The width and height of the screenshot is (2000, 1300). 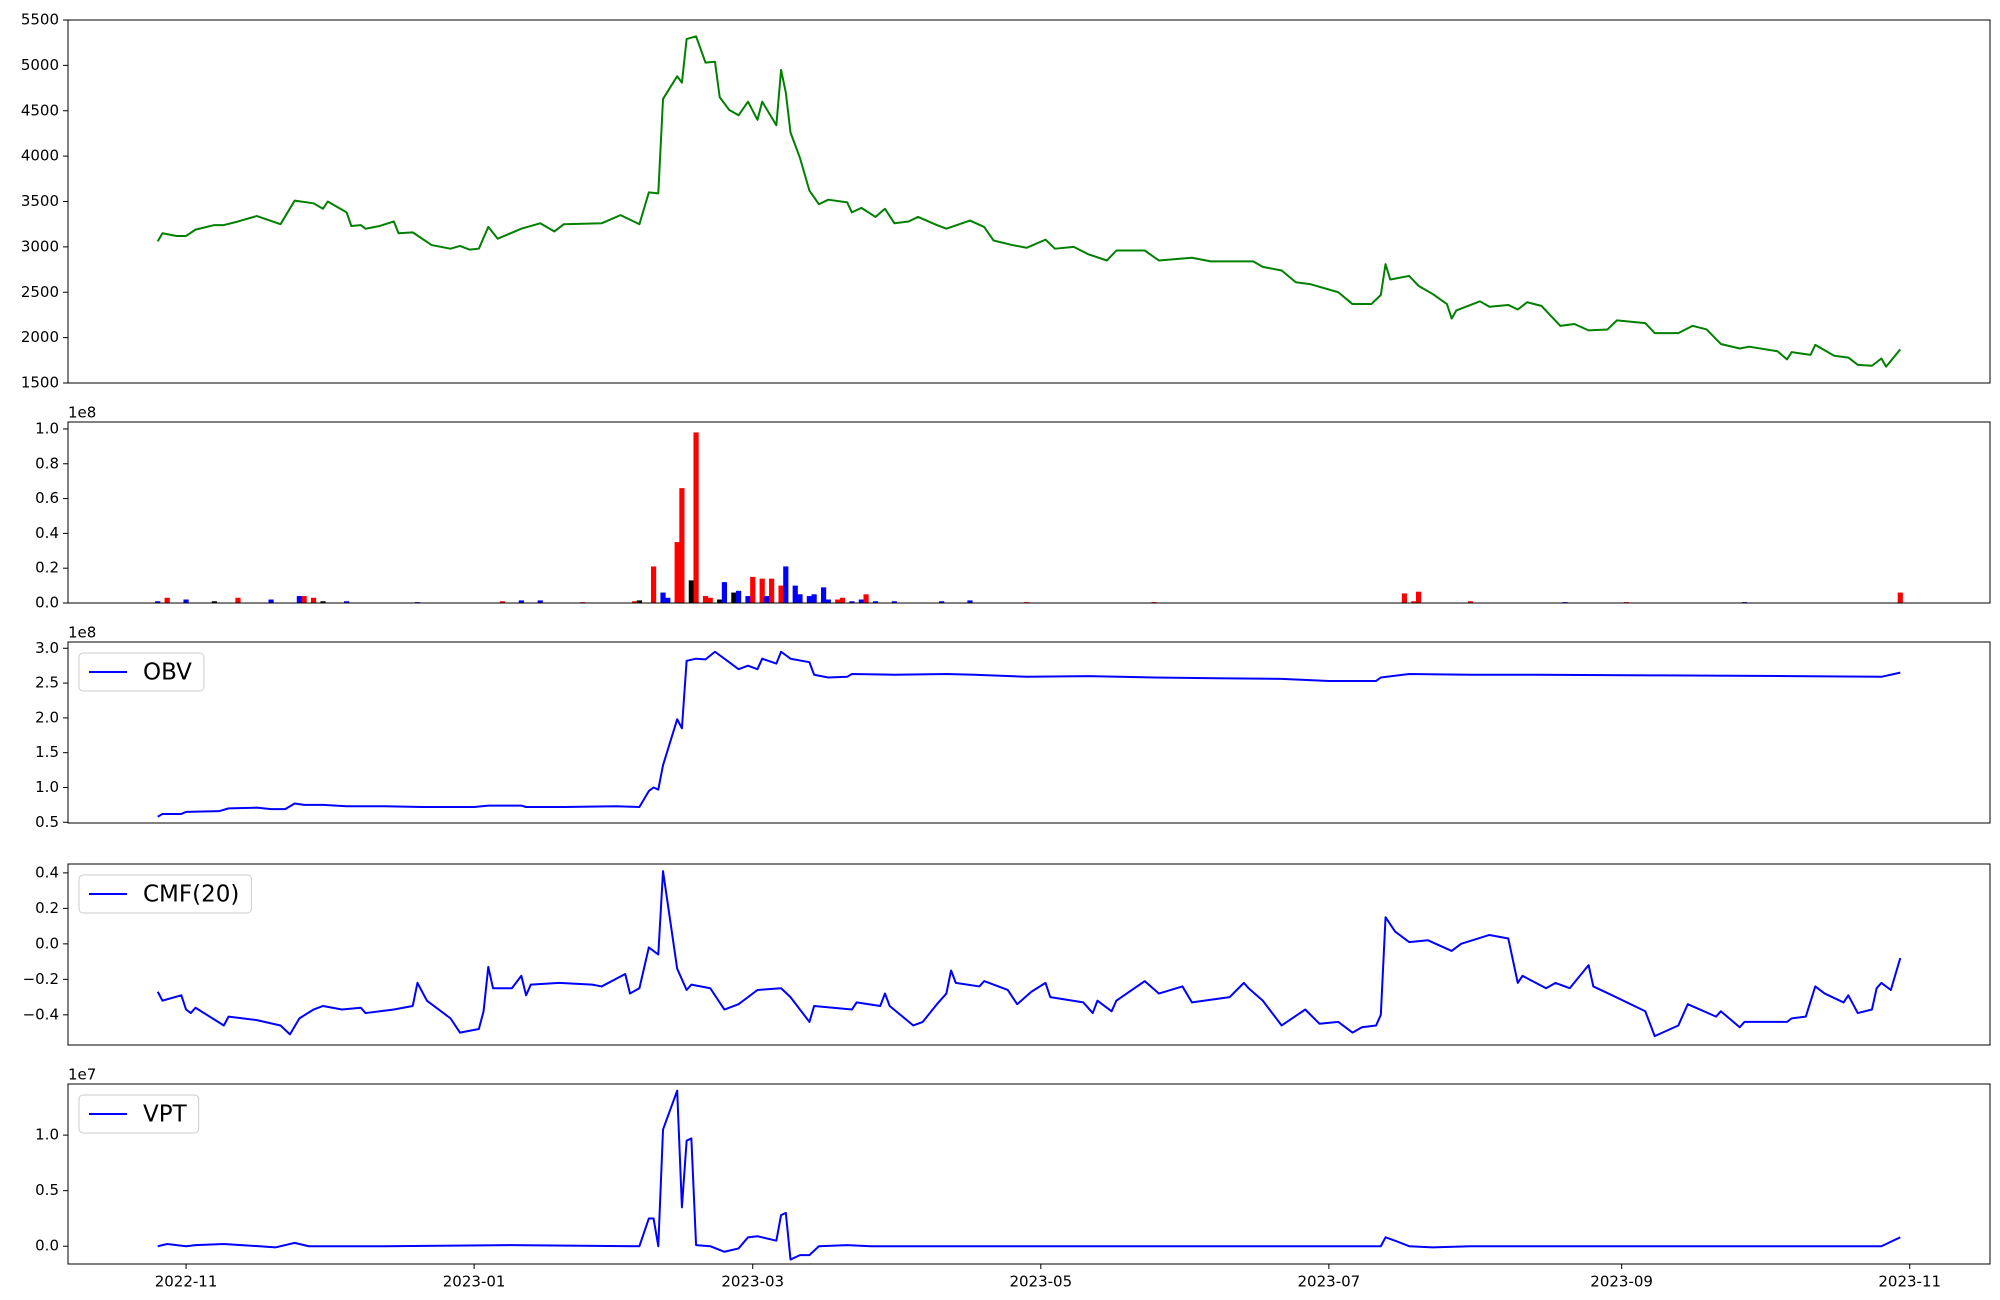 I want to click on y-tick-label: 3500, so click(x=40, y=201).